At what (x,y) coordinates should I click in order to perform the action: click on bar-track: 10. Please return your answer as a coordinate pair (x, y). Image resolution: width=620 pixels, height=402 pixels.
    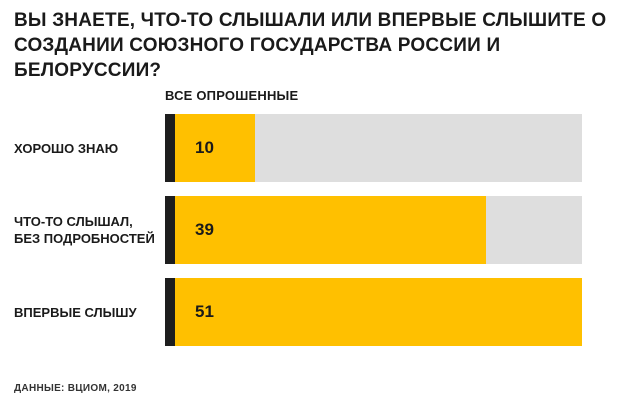
    Looking at the image, I should click on (373, 148).